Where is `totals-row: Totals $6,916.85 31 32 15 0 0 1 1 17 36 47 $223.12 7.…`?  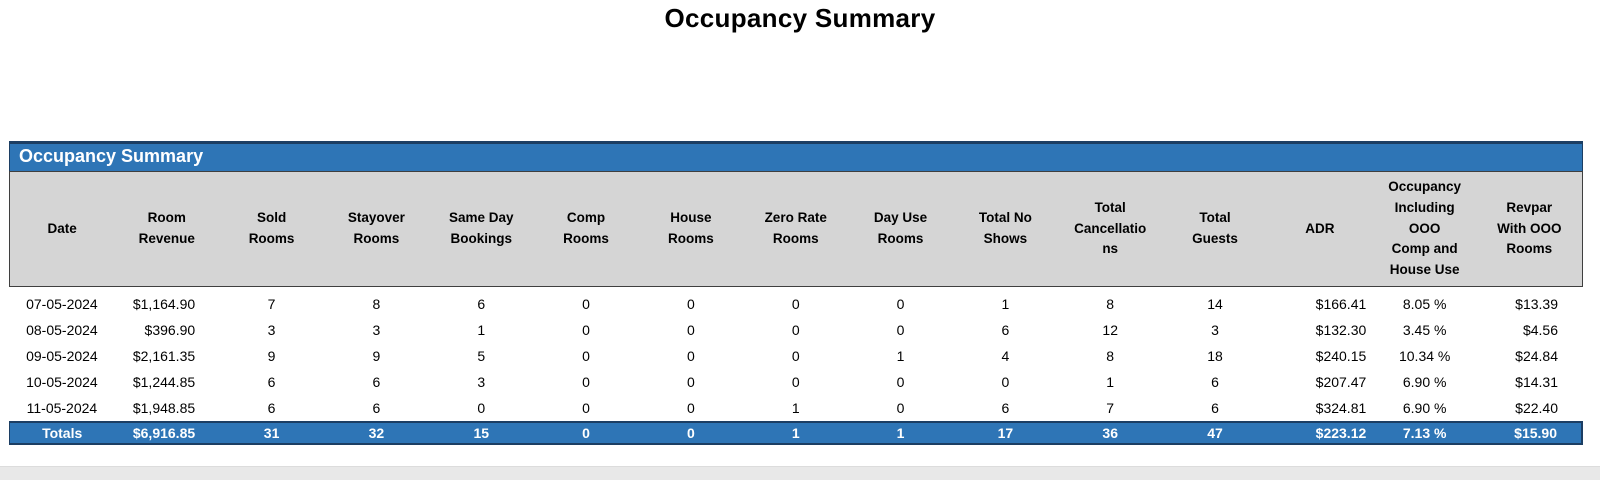
totals-row: Totals $6,916.85 31 32 15 0 0 1 1 17 36 47 $223.12 7.… is located at coordinates (796, 433).